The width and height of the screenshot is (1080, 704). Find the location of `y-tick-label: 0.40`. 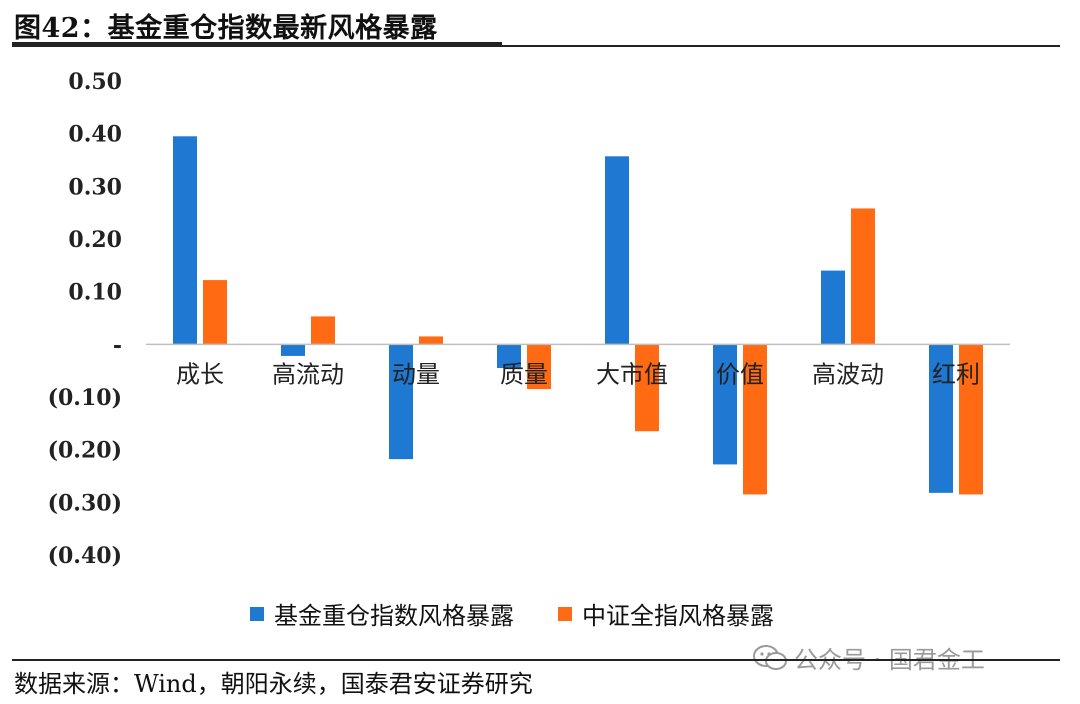

y-tick-label: 0.40 is located at coordinates (95, 135).